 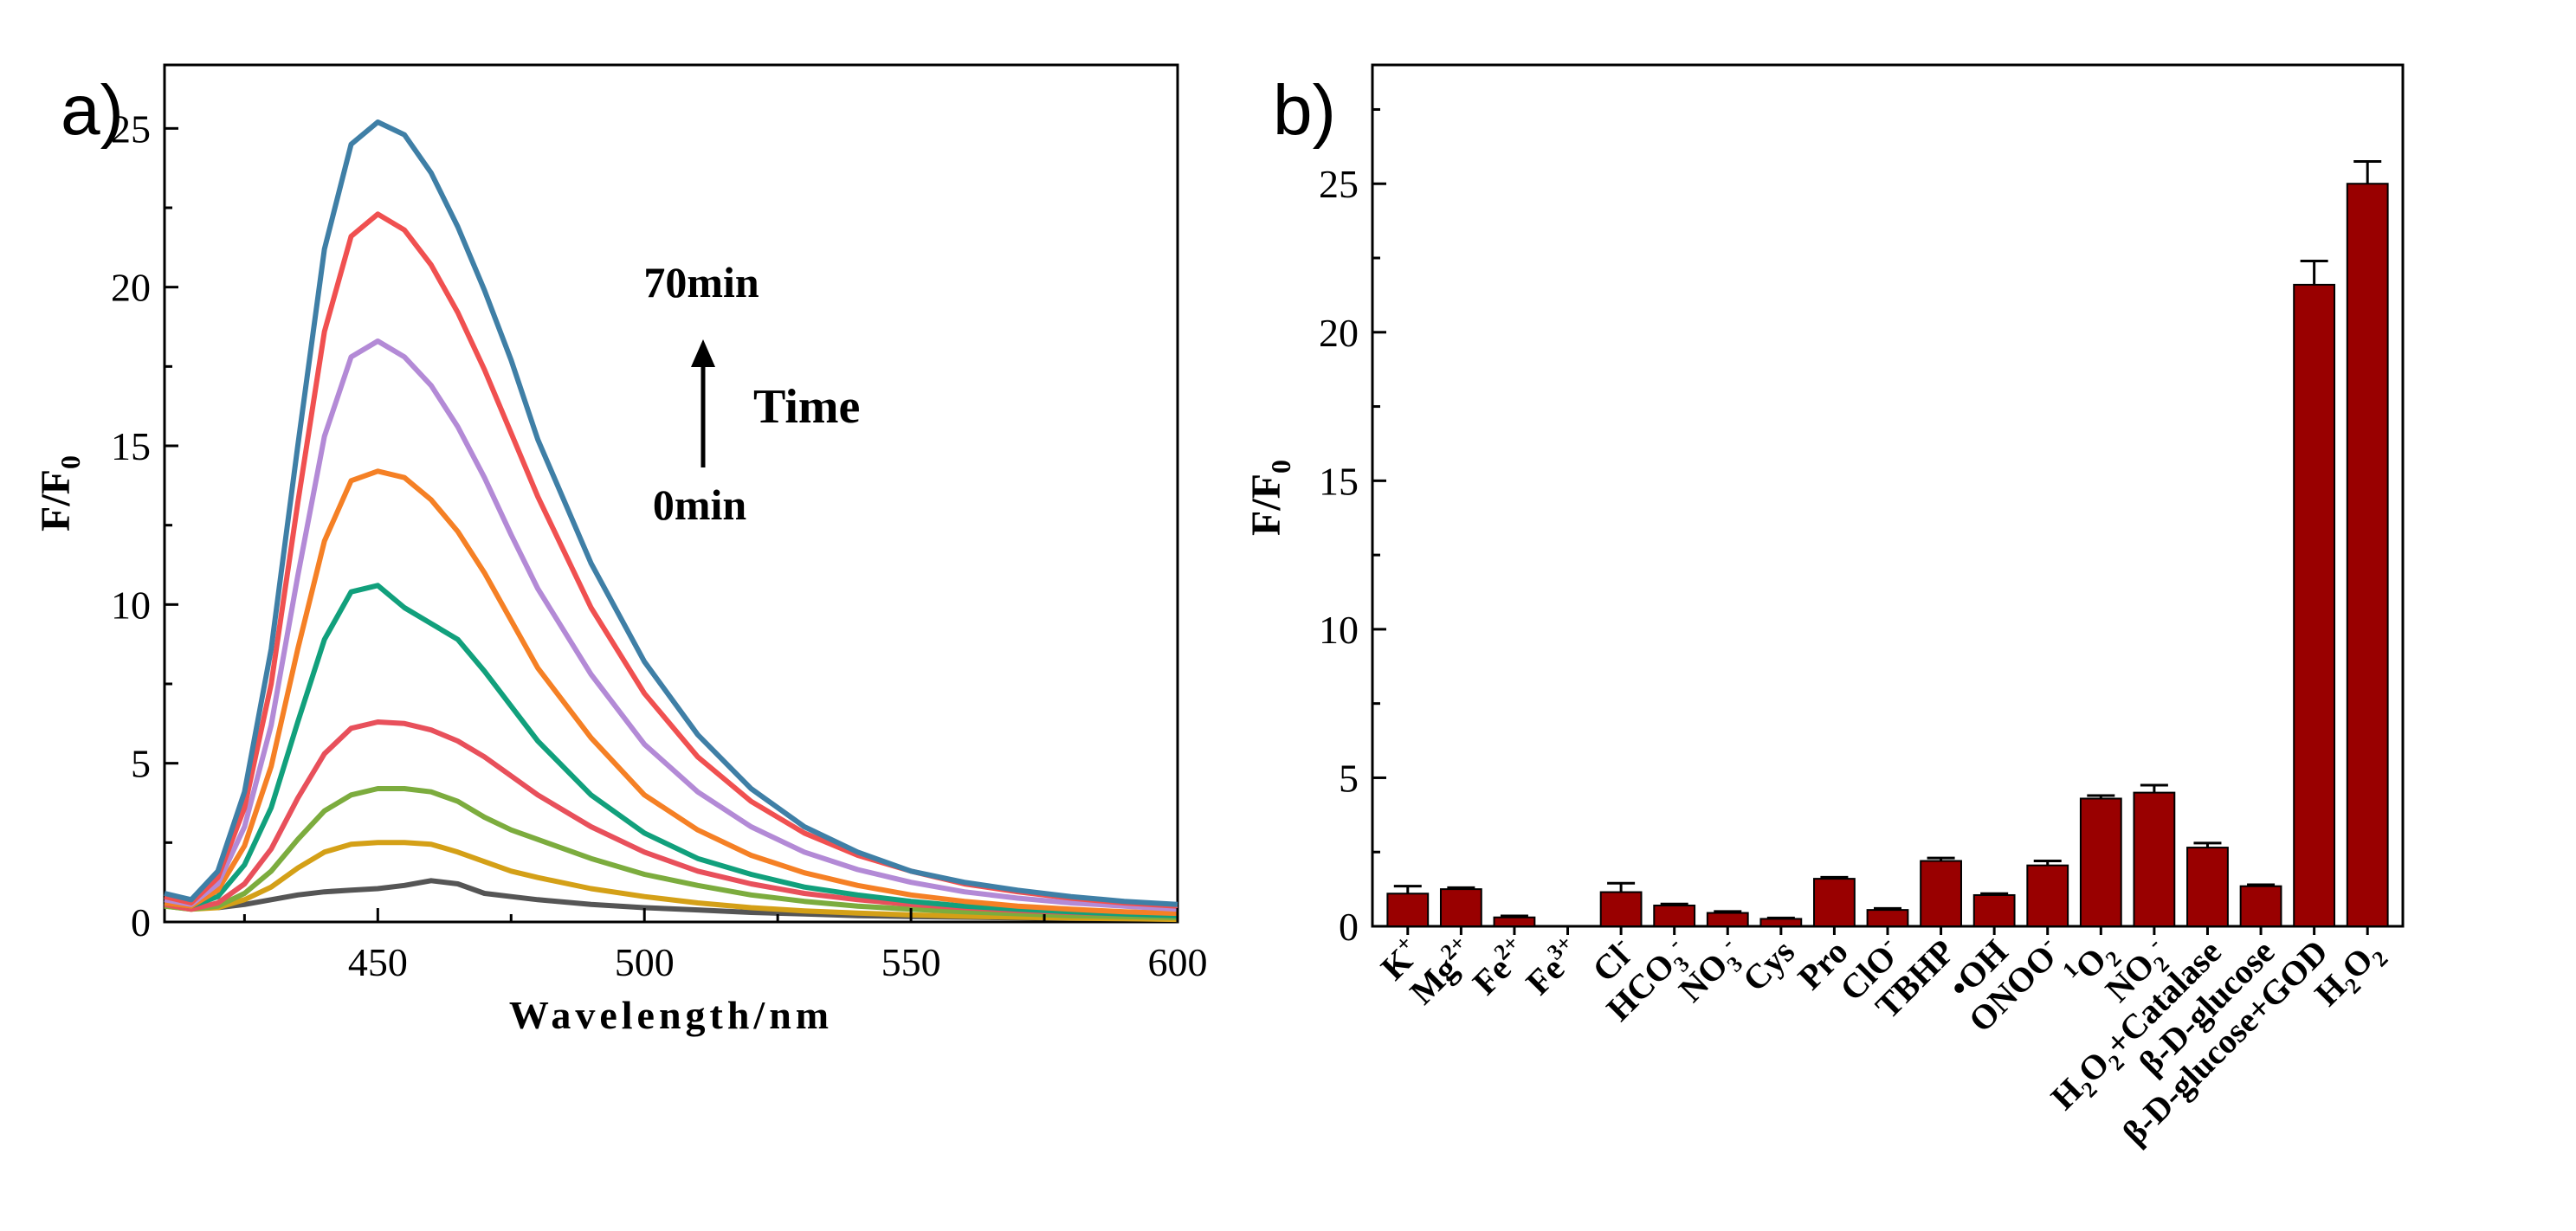 What do you see at coordinates (911, 962) in the screenshot?
I see `x-tick-label-a: 550` at bounding box center [911, 962].